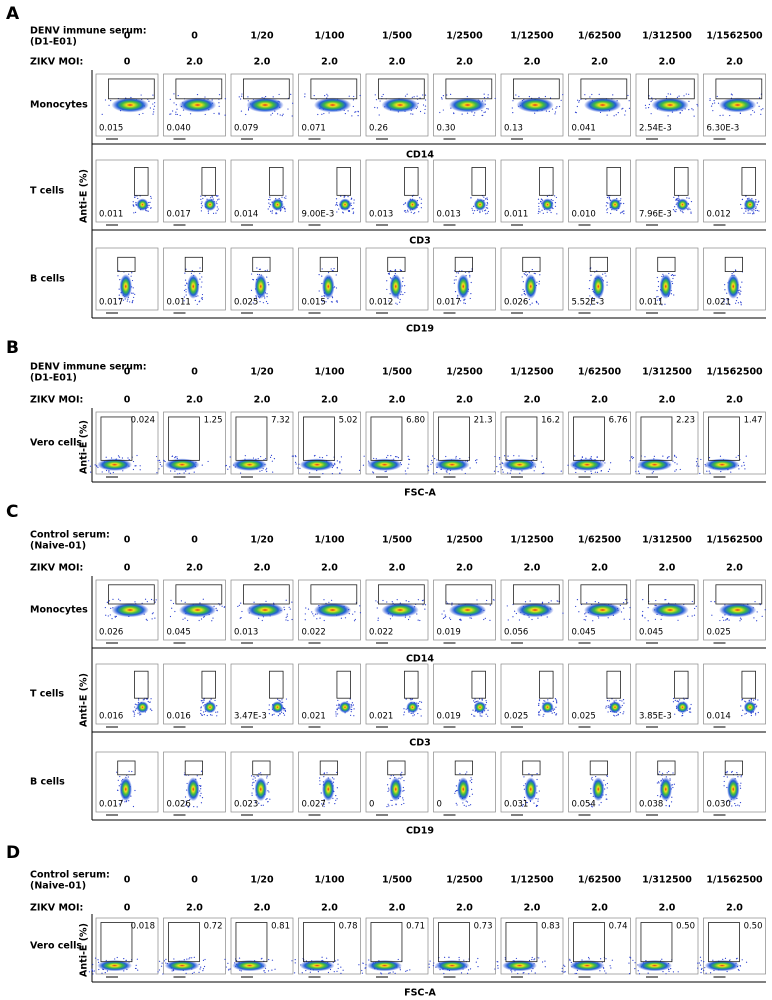 This screenshot has width=772, height=1000. I want to click on flow-plot: 0.038, so click(667, 783).